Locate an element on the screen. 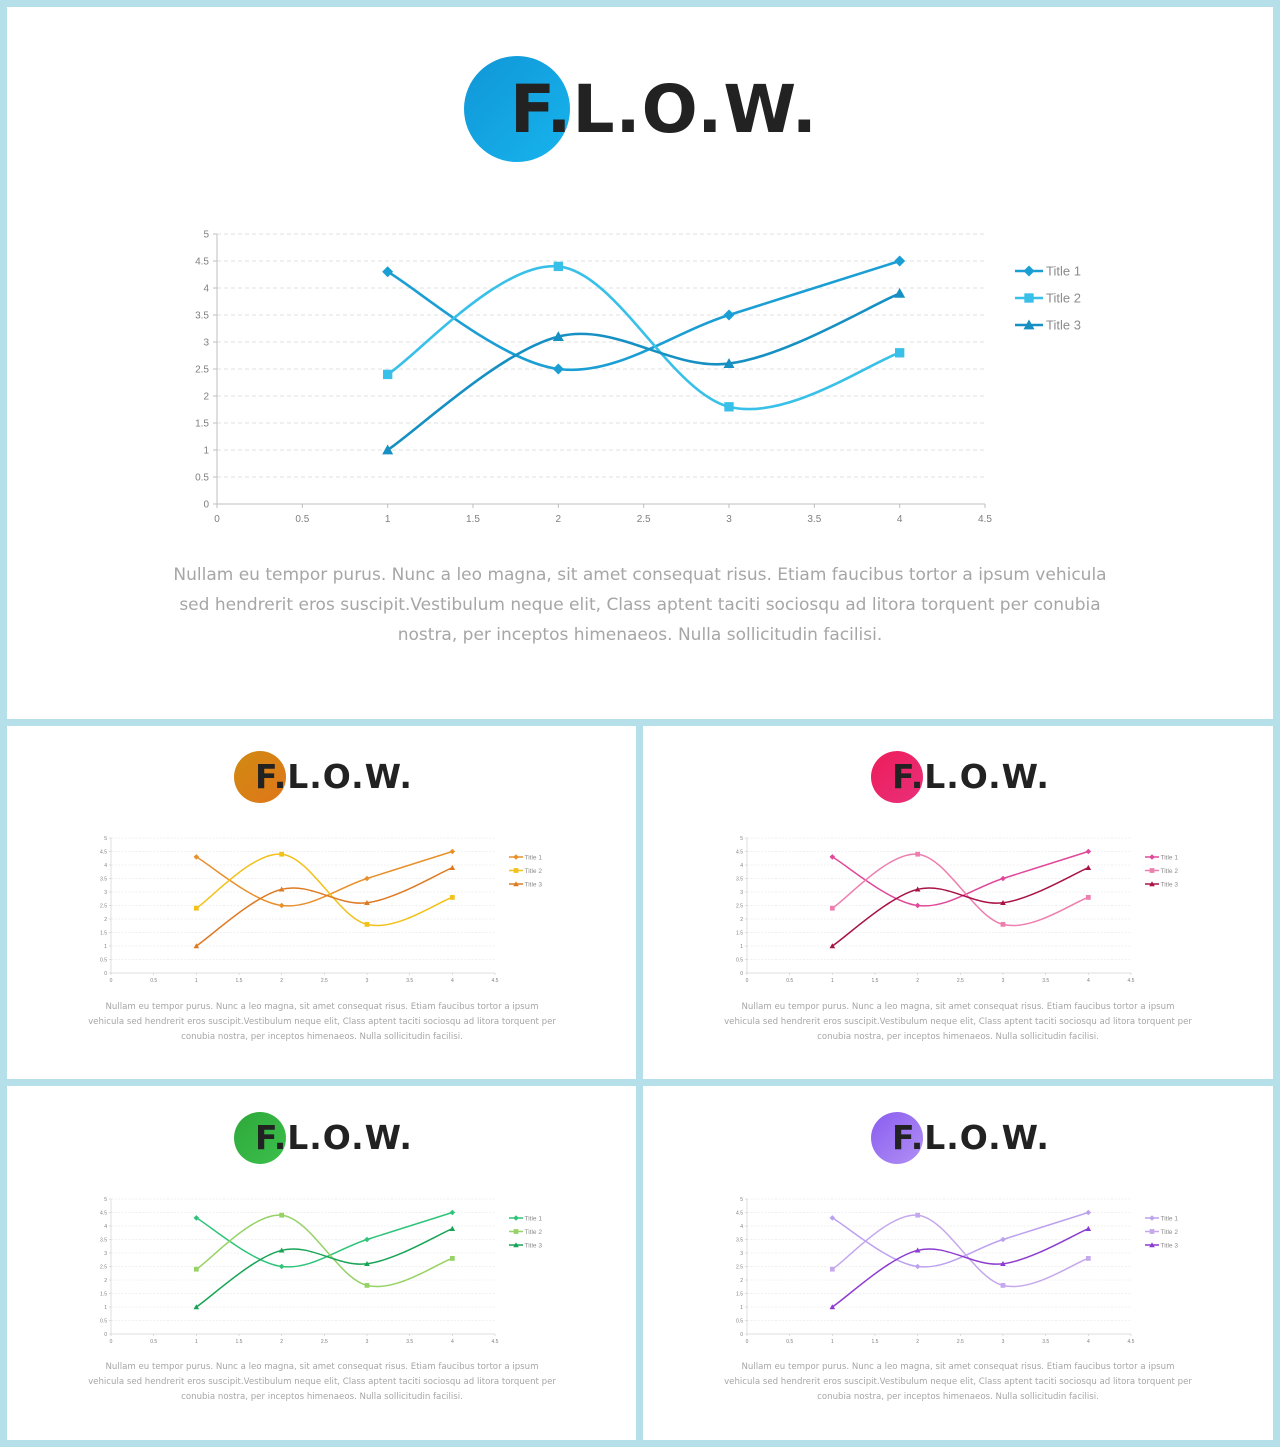 This screenshot has height=1447, width=1280. x-tick-label: 1 is located at coordinates (196, 1342).